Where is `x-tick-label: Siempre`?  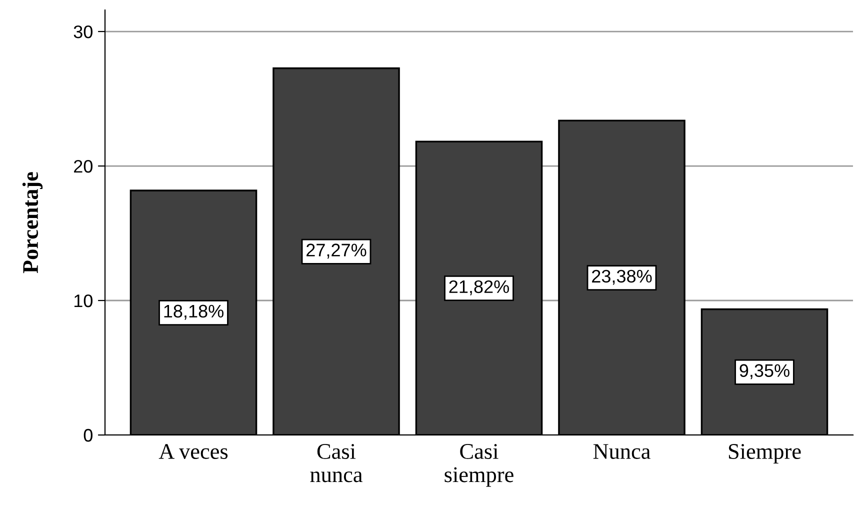
x-tick-label: Siempre is located at coordinates (764, 454).